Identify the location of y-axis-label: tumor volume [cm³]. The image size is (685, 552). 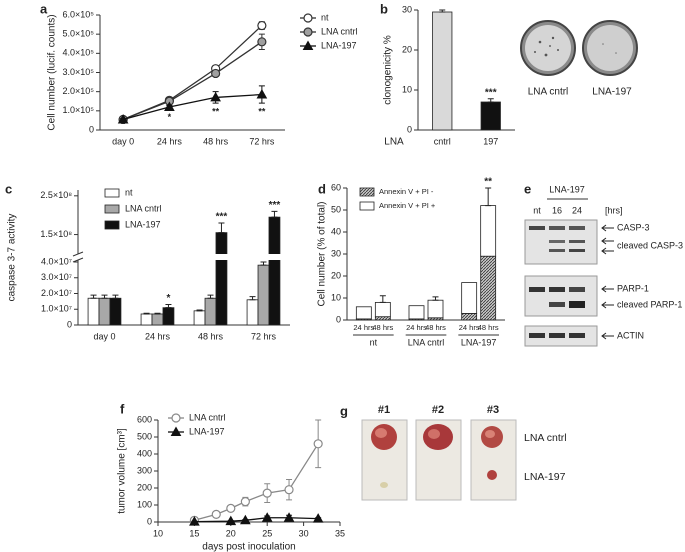
(122, 471).